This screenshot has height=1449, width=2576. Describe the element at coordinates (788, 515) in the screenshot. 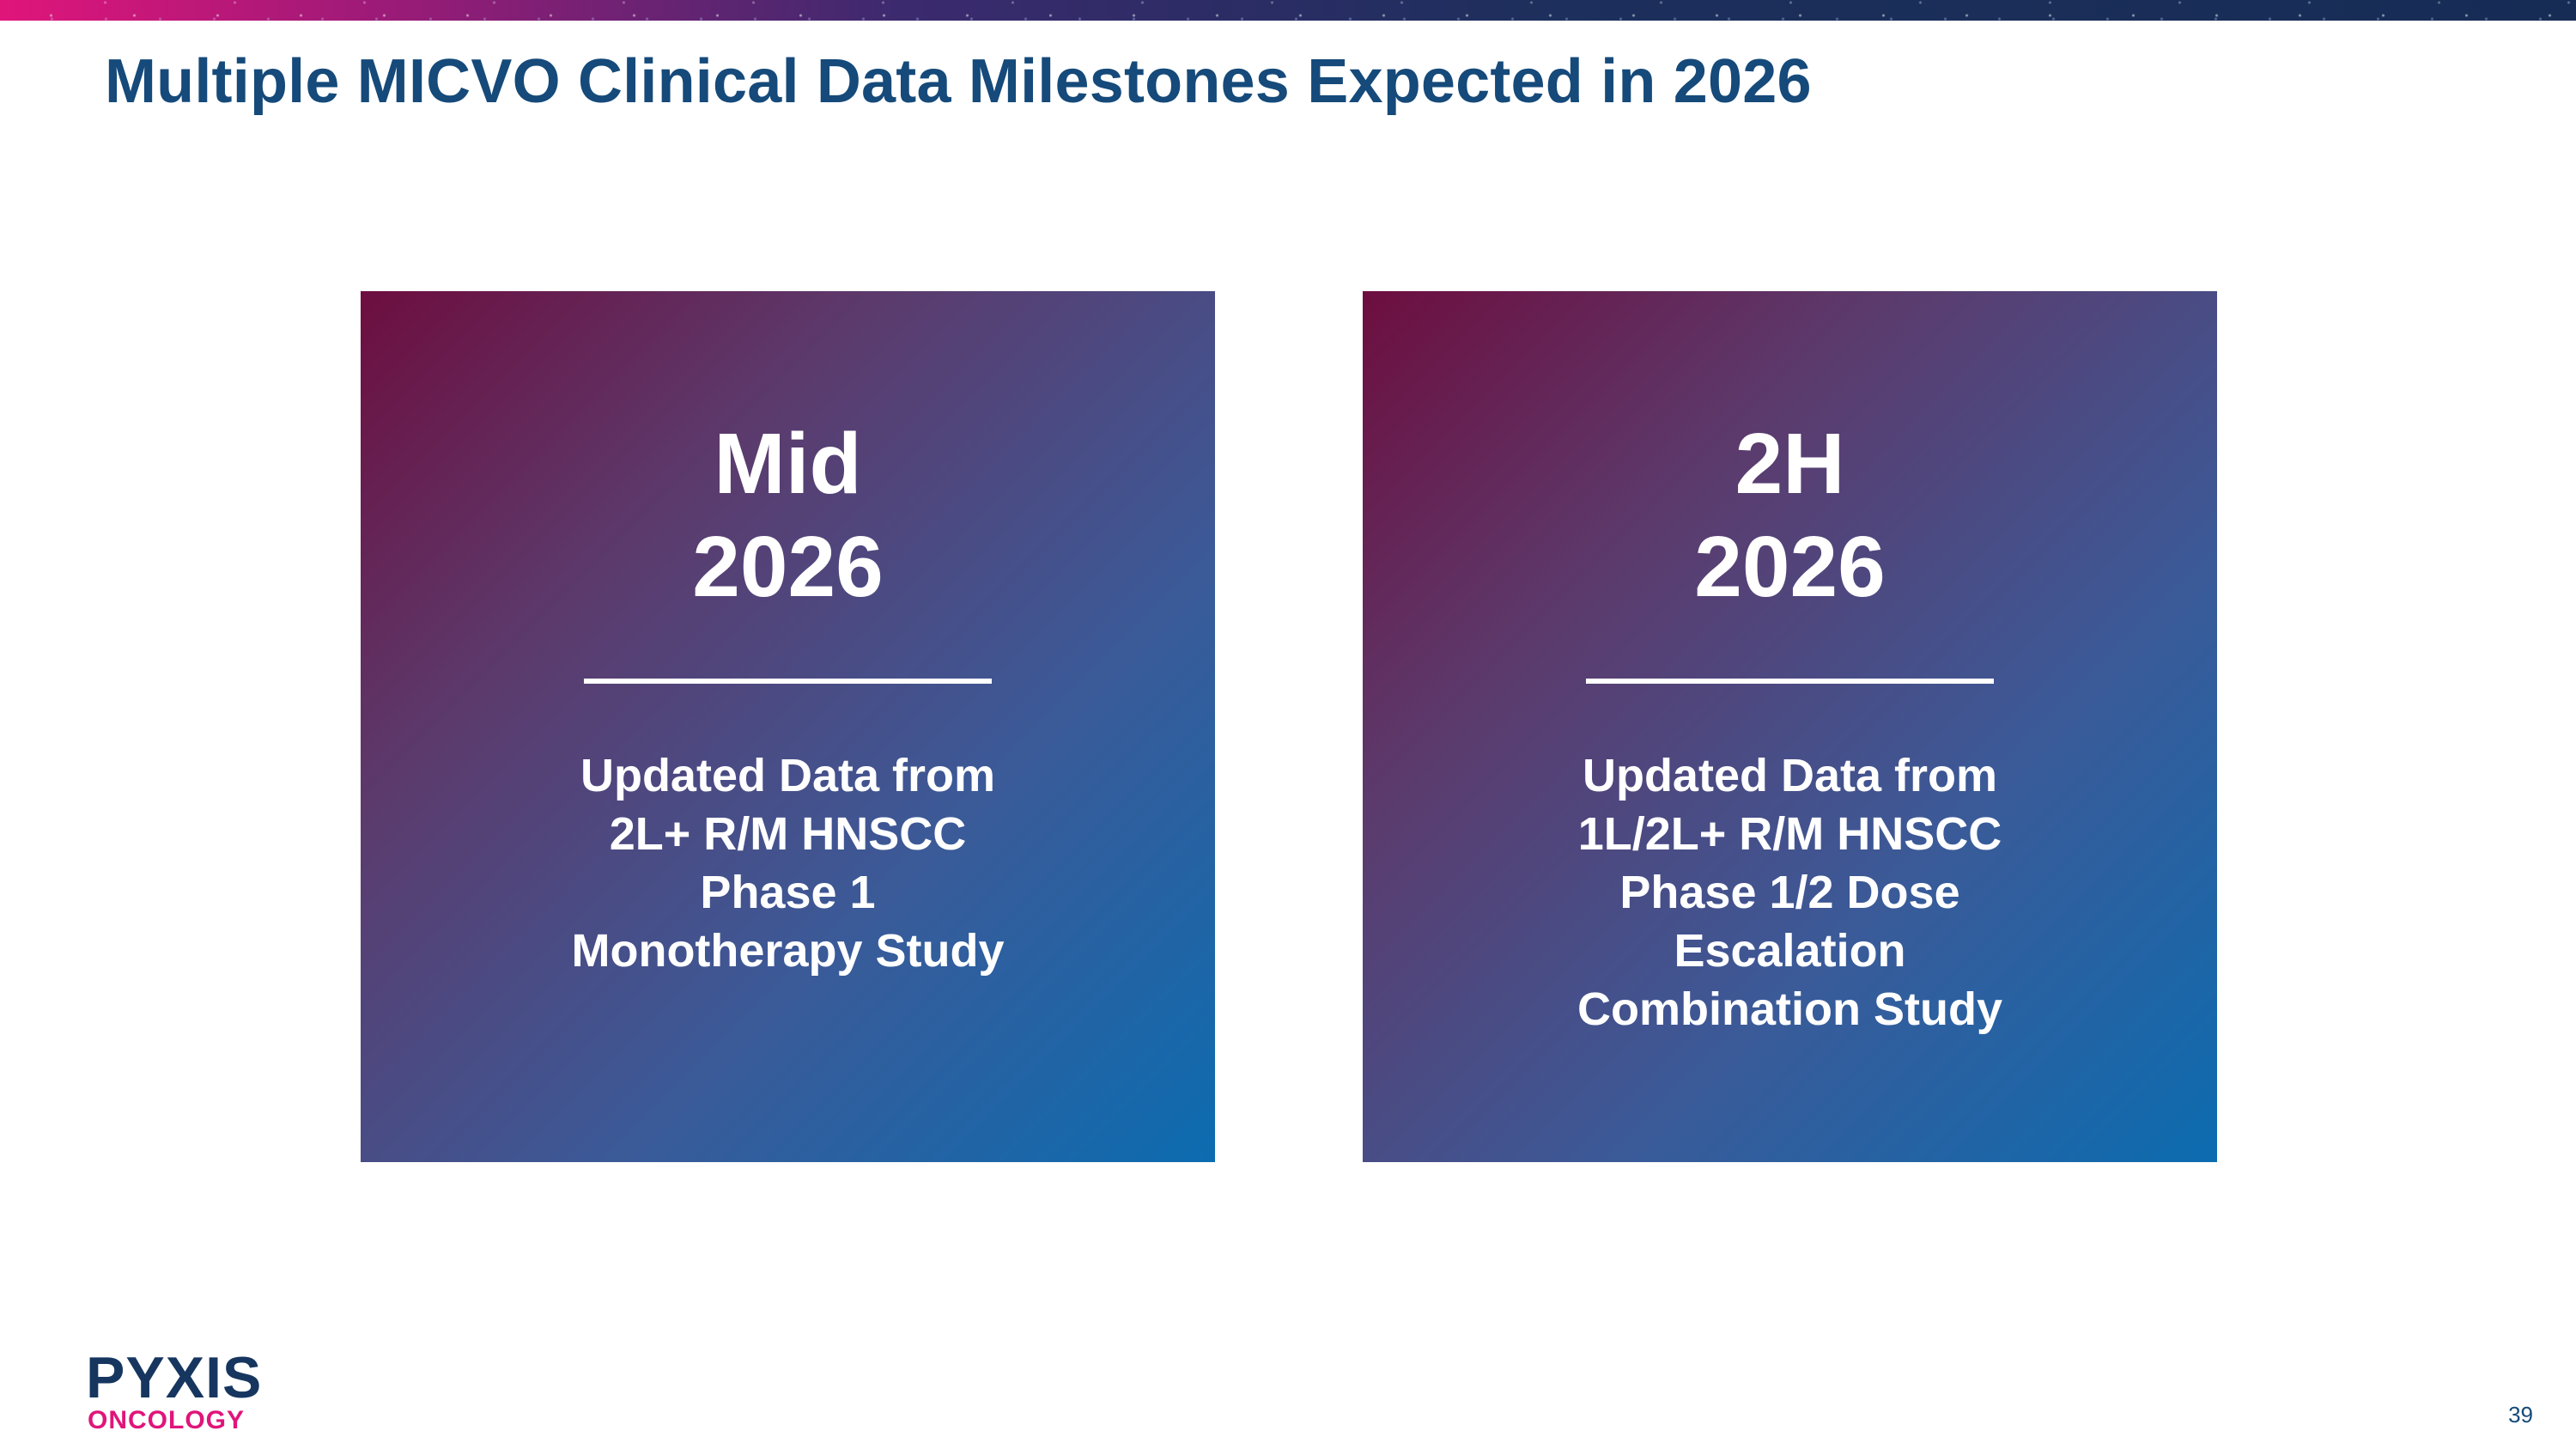

I see `milestone-timing: Mid 2026` at that location.